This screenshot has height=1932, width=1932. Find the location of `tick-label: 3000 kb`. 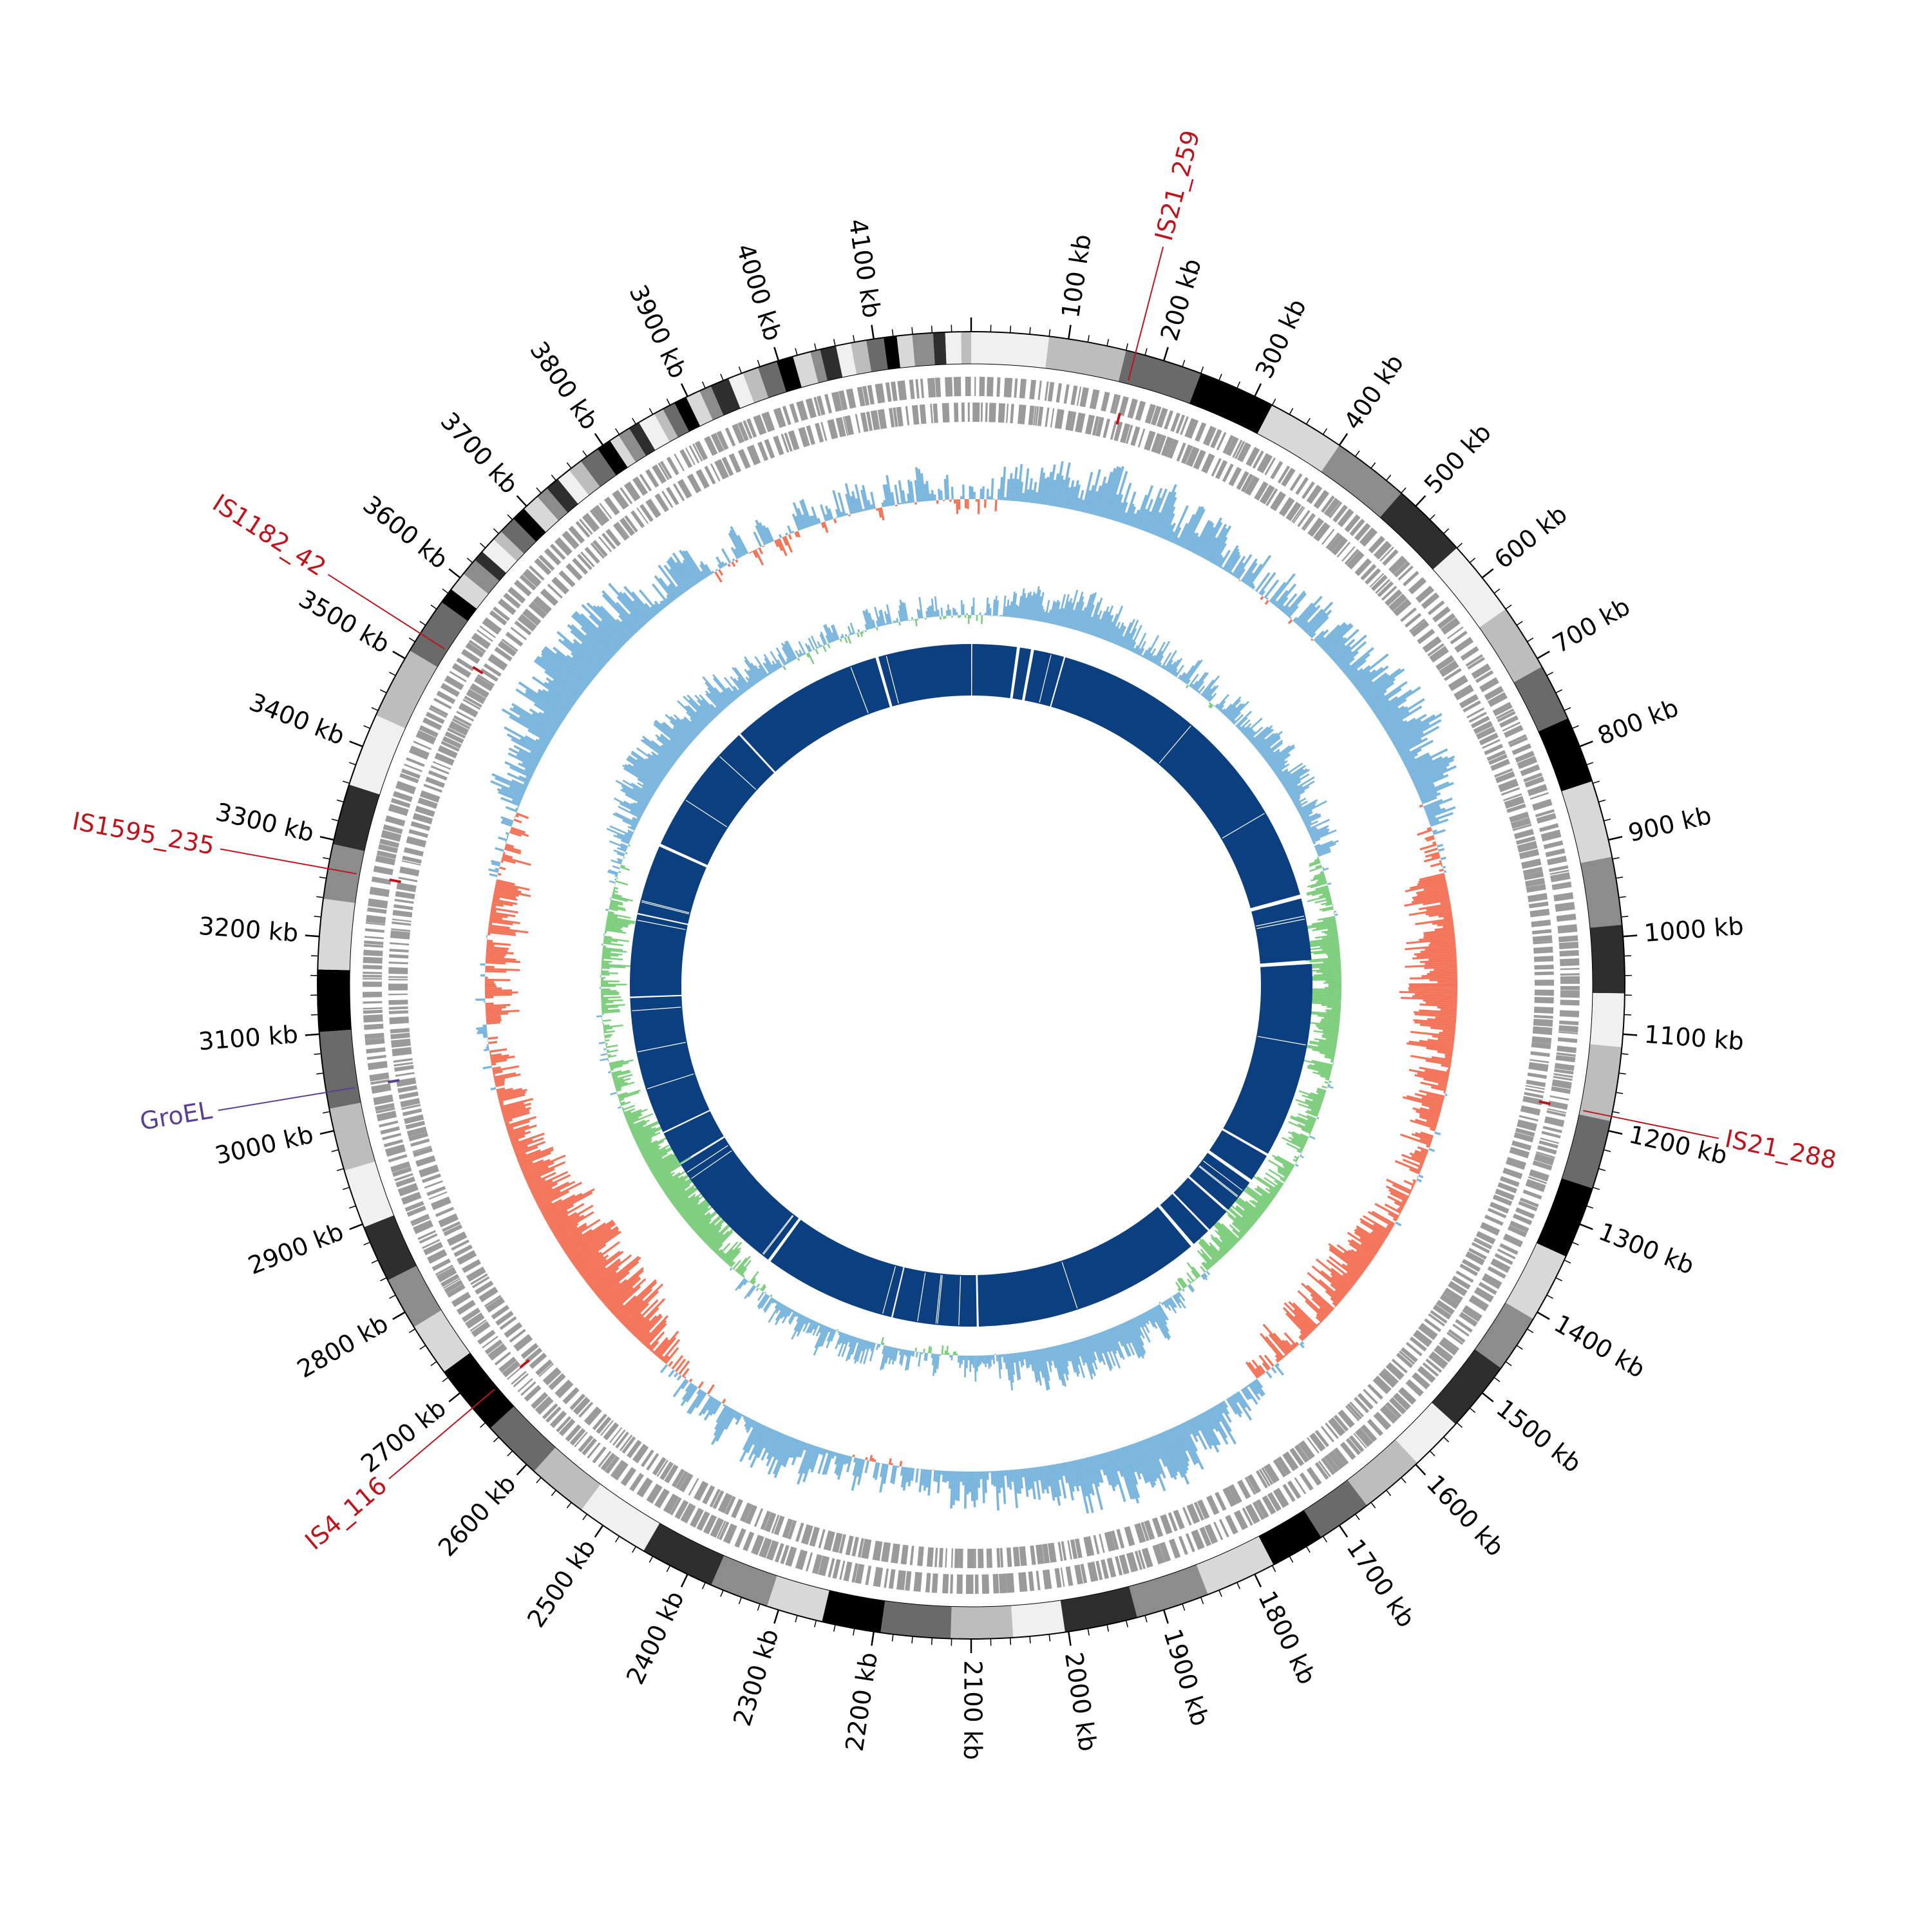

tick-label: 3000 kb is located at coordinates (264, 1145).